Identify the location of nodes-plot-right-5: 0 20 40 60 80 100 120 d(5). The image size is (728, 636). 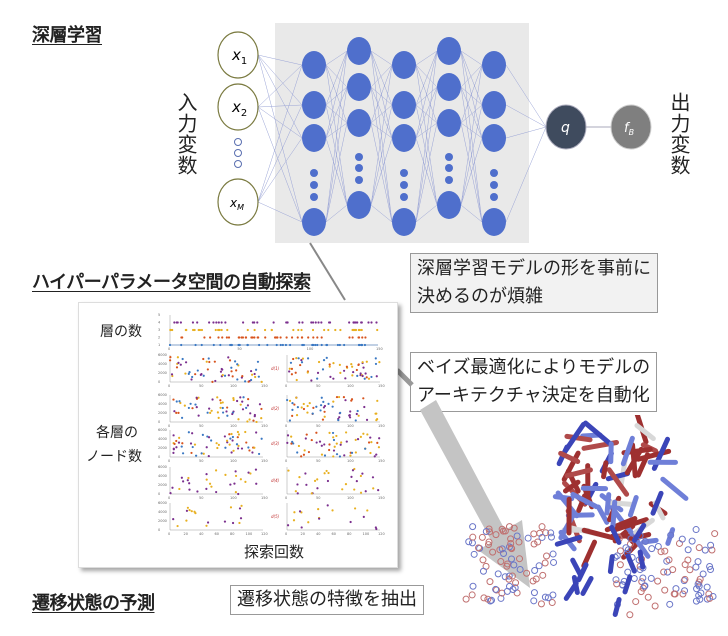
(328, 519).